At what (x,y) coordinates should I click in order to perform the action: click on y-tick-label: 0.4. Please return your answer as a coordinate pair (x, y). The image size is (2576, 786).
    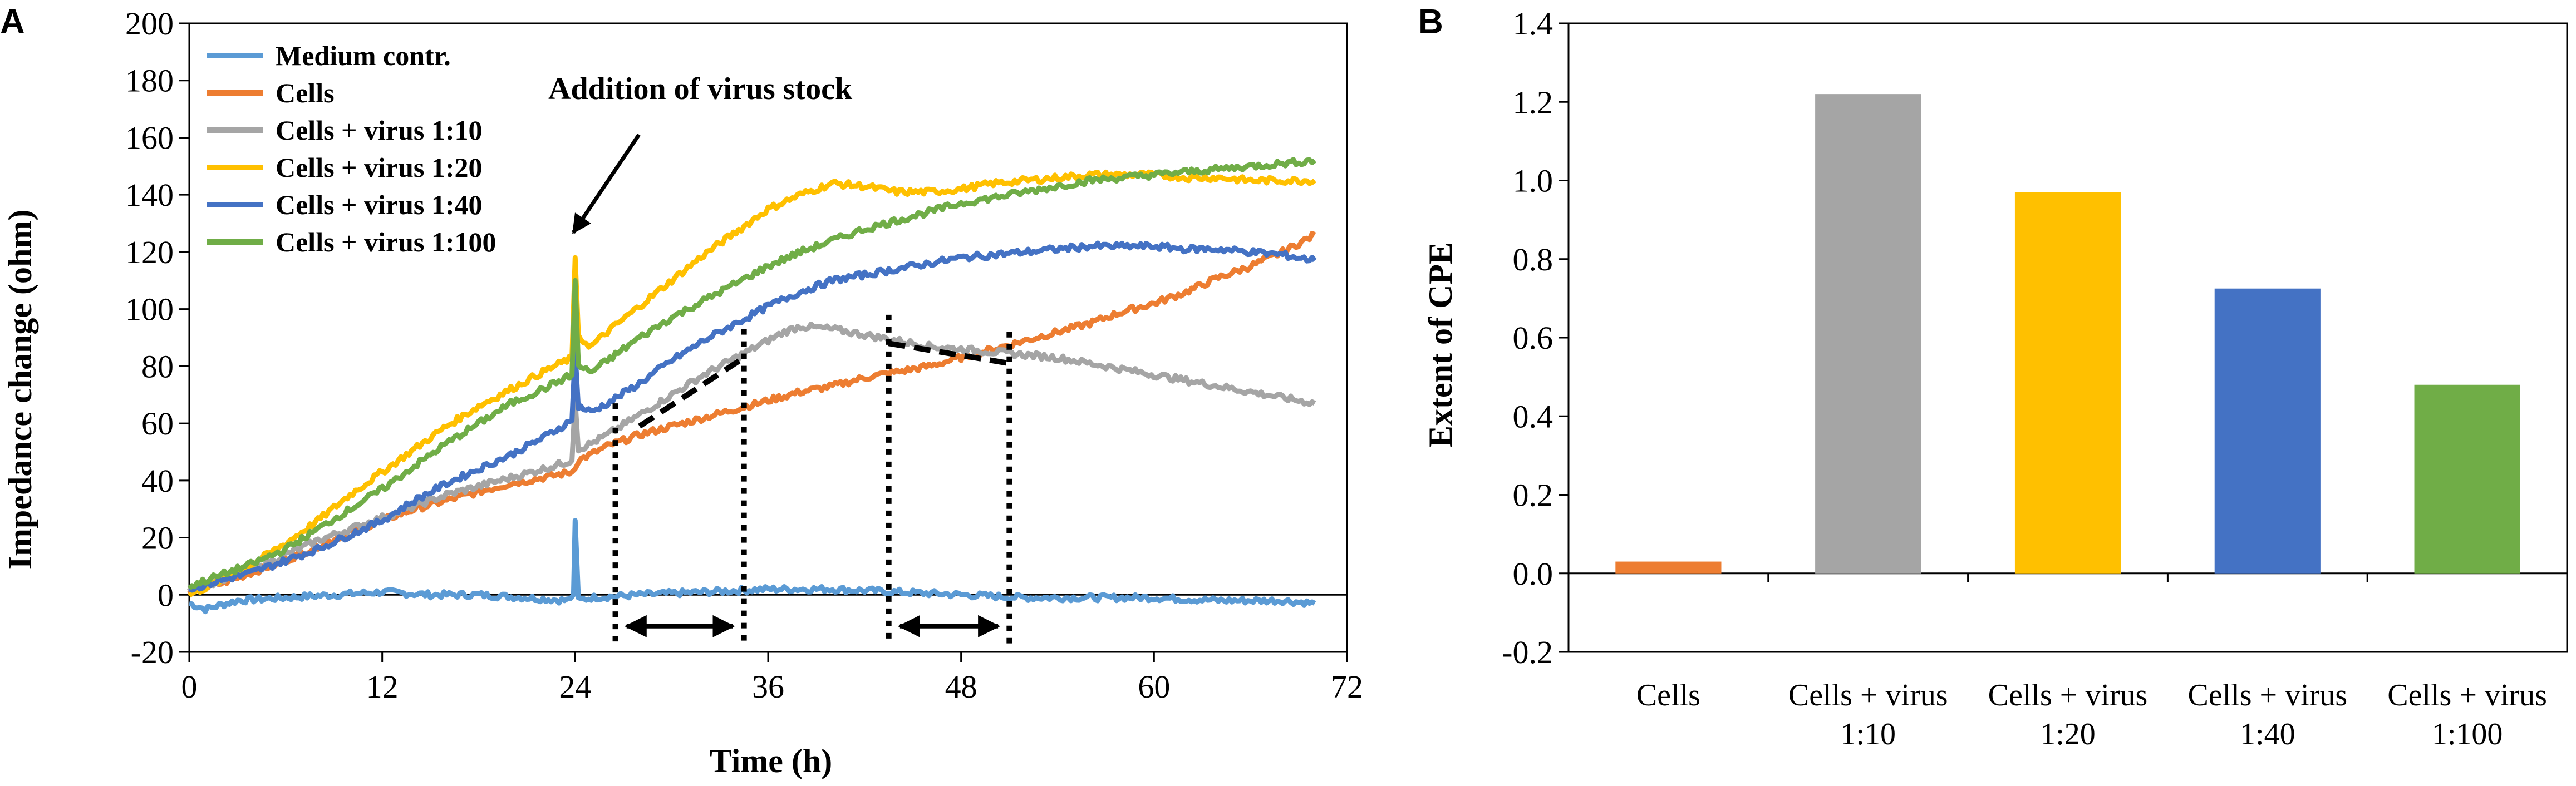
    Looking at the image, I should click on (1533, 416).